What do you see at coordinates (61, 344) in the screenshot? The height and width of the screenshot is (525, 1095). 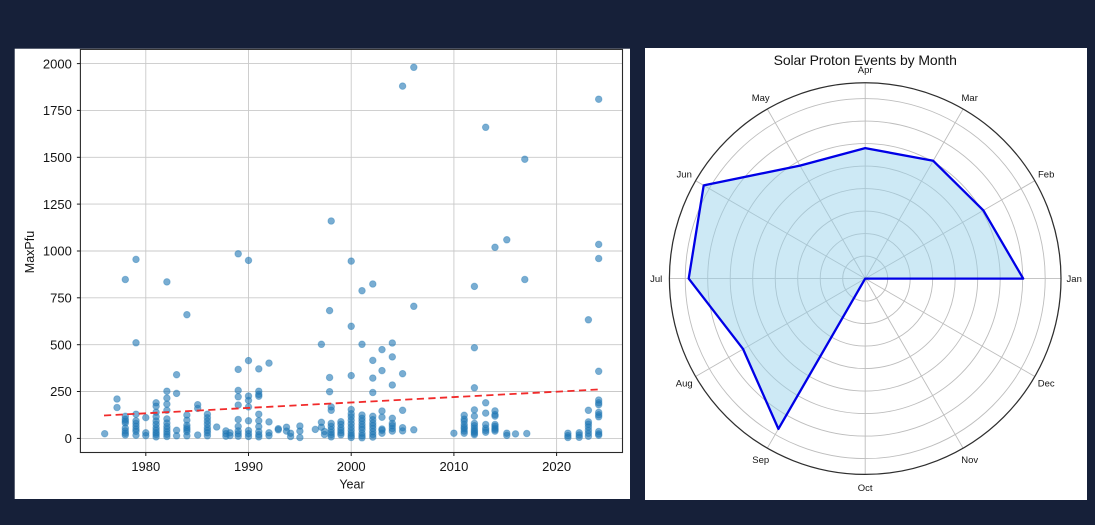 I see `svg-text: 500` at bounding box center [61, 344].